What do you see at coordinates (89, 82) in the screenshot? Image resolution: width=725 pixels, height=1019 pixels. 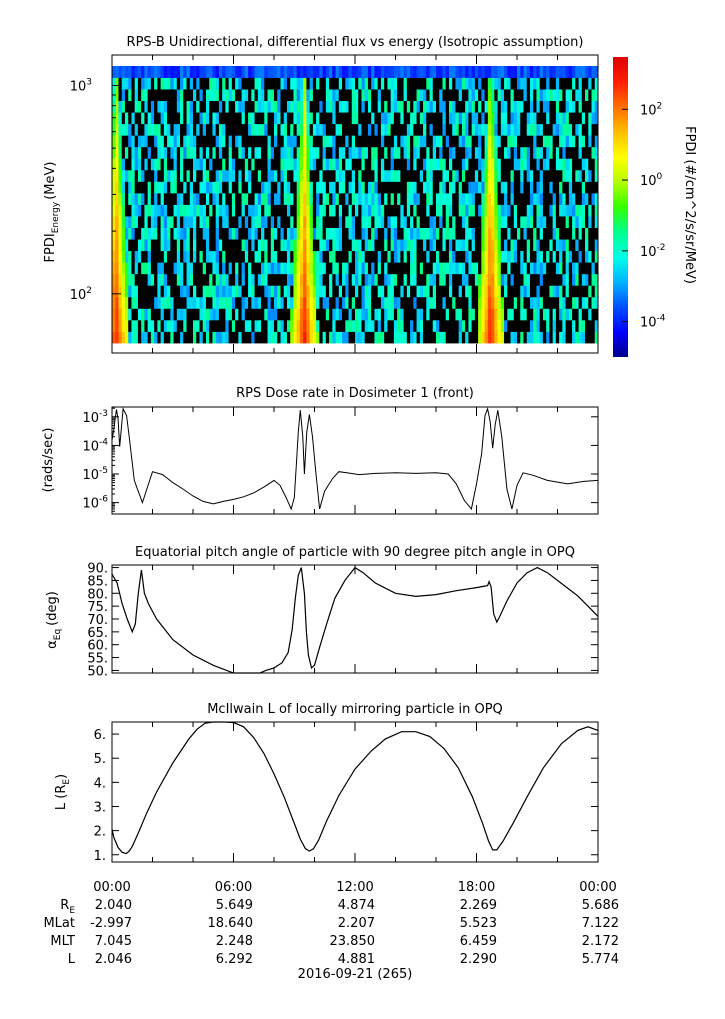 I see `panel1-ytick-label-0-exp: 3` at bounding box center [89, 82].